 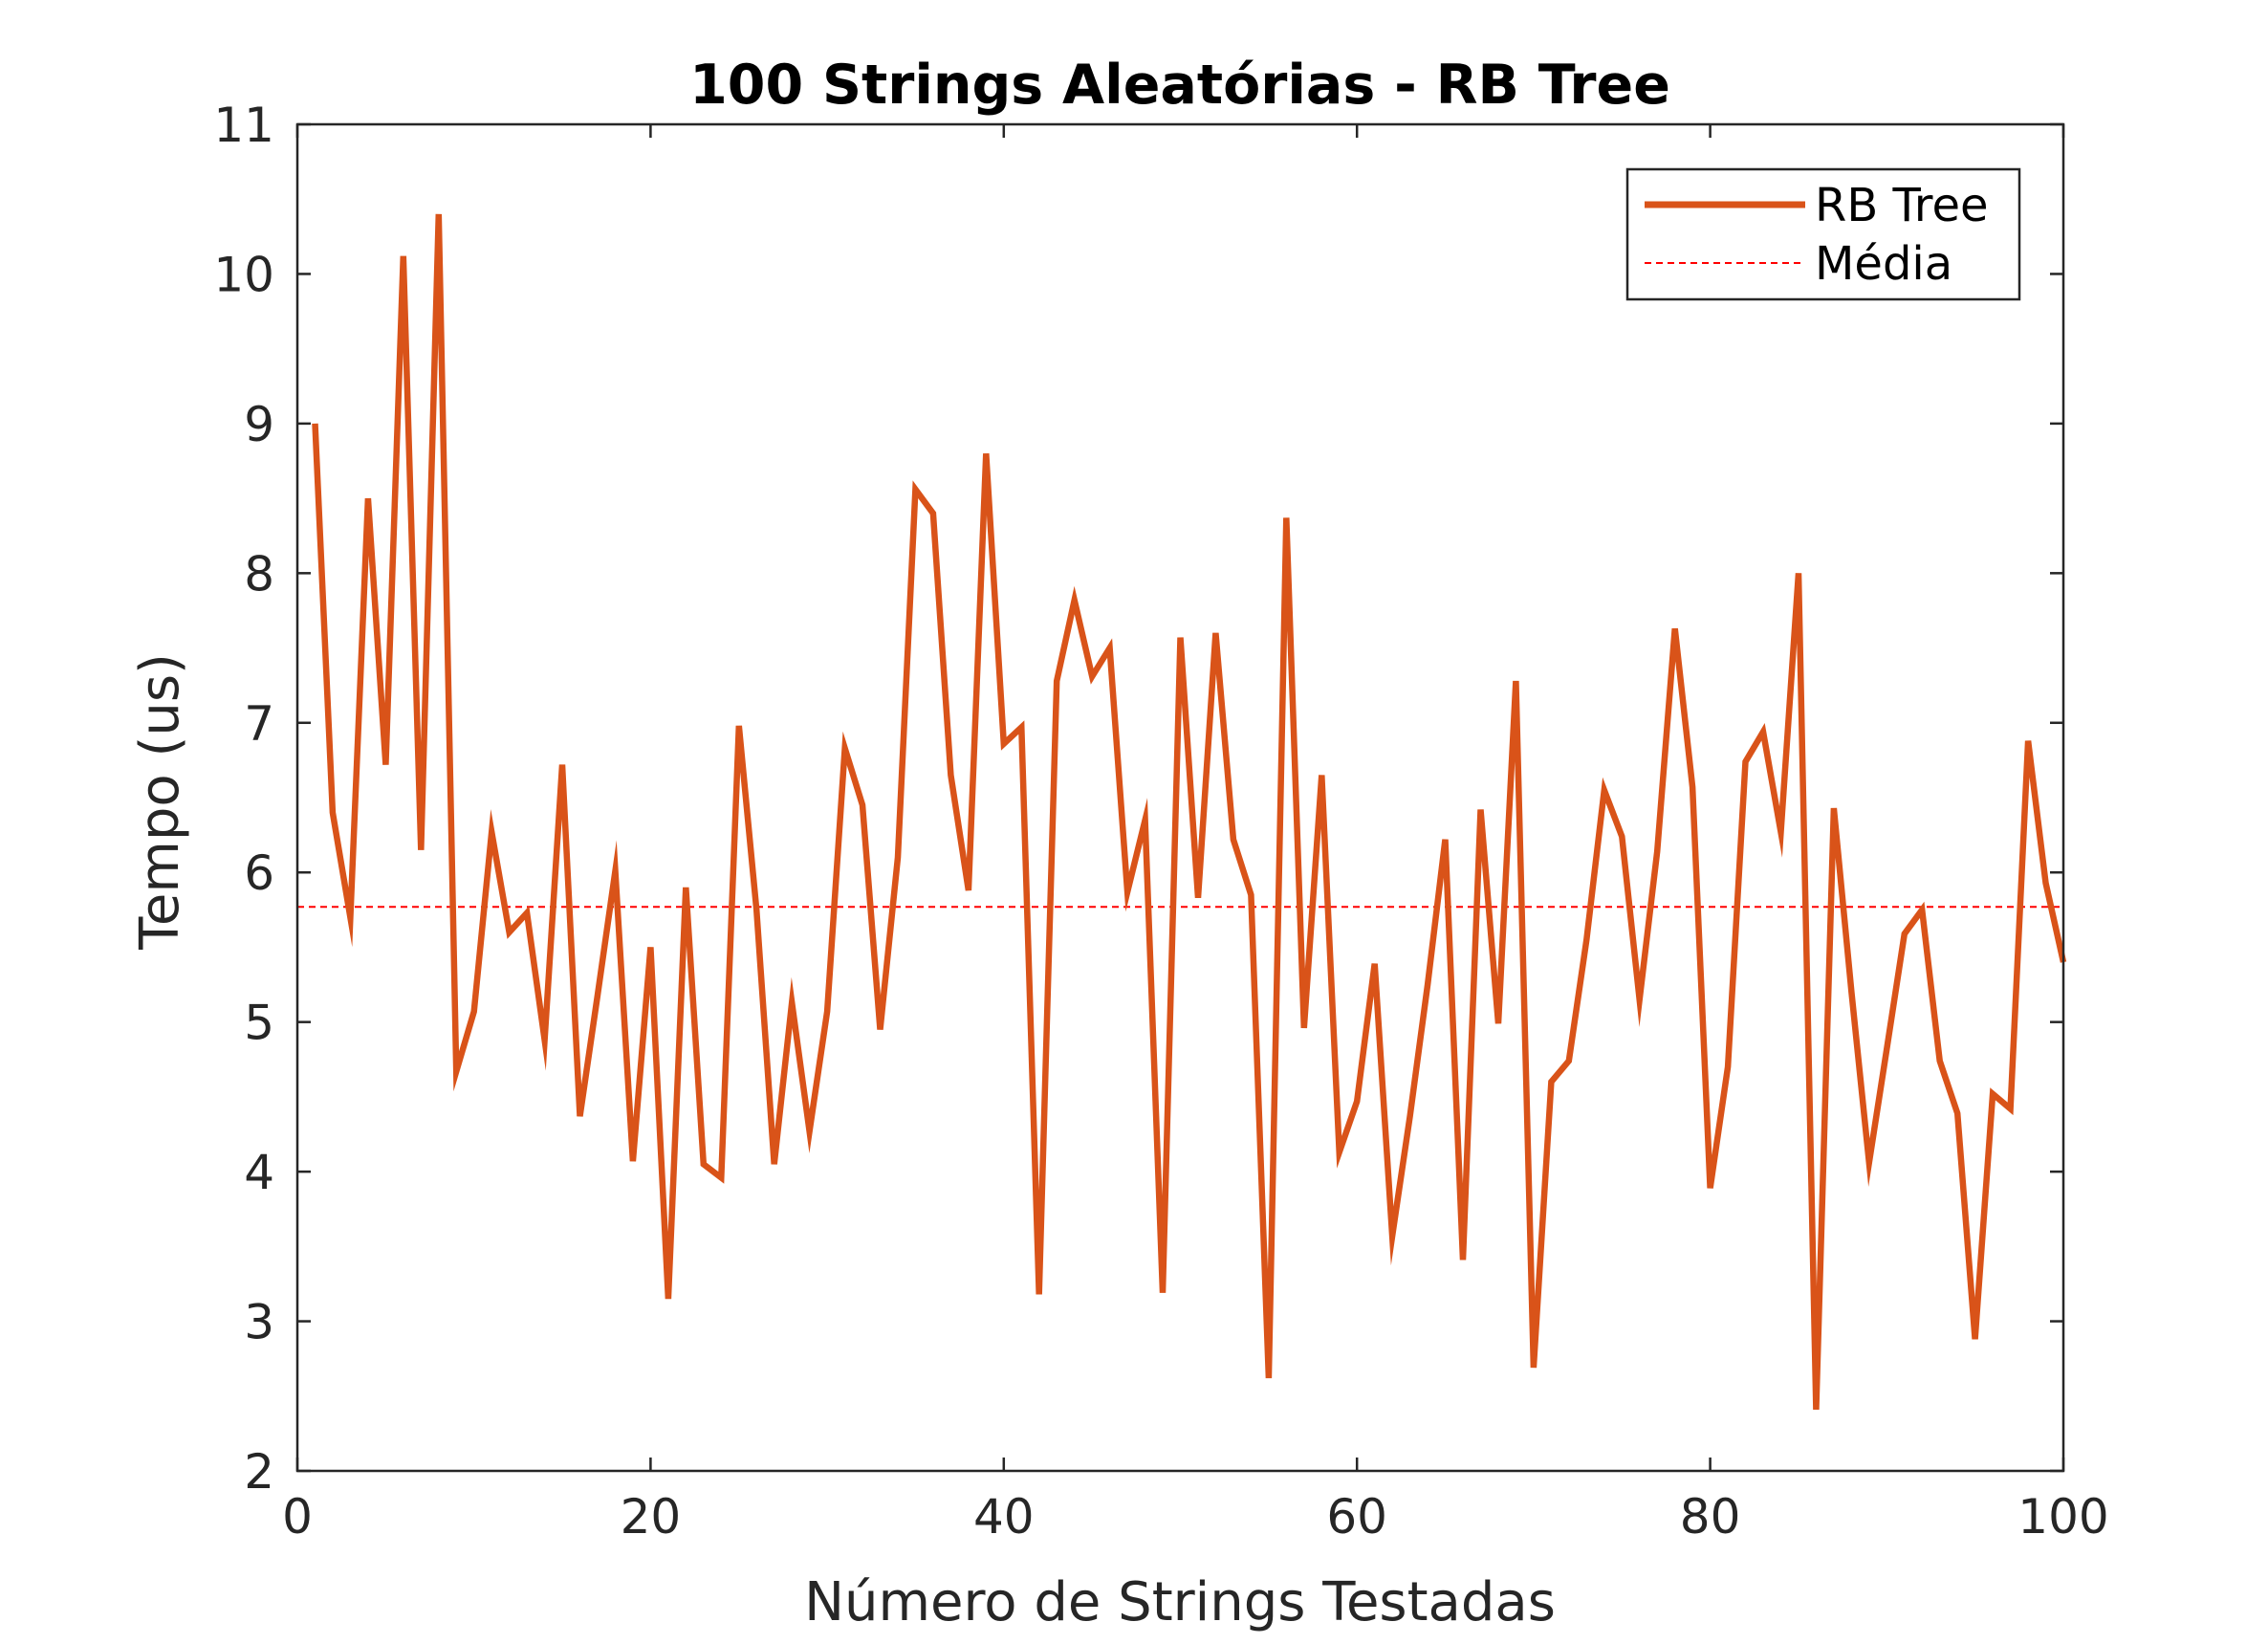 What do you see at coordinates (259, 1472) in the screenshot?
I see `y-tick-label: 2` at bounding box center [259, 1472].